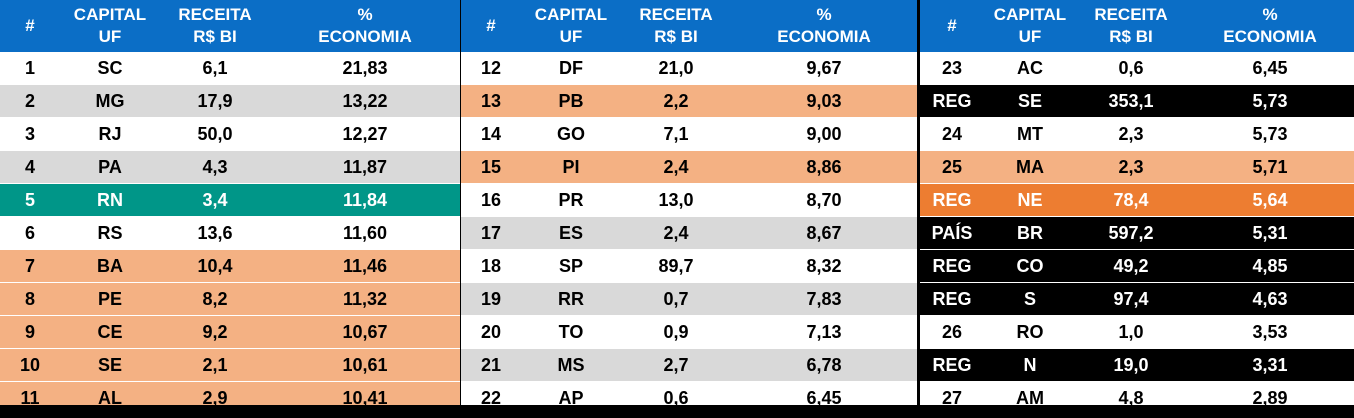  I want to click on table-row: REG S 97,4 4,63, so click(1137, 299).